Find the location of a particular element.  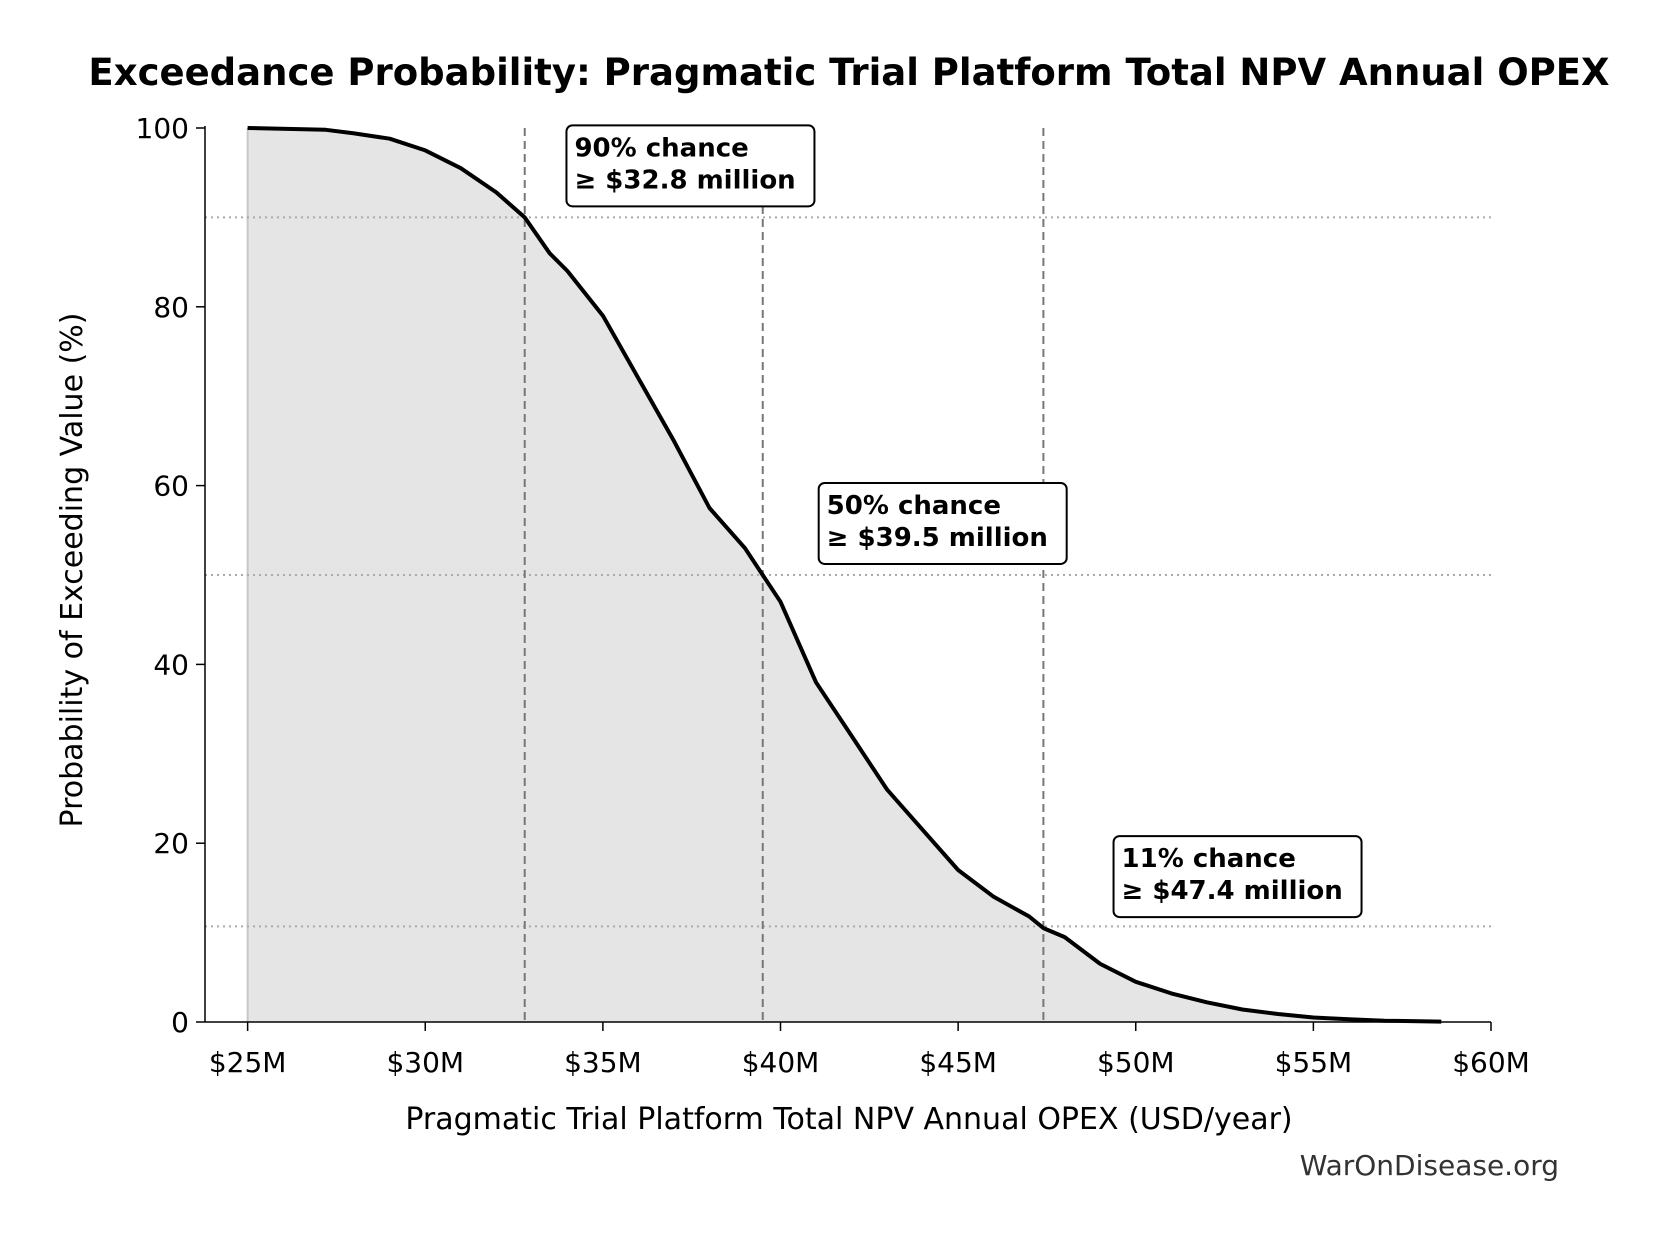

y-tick-label: 20 is located at coordinates (171, 843).